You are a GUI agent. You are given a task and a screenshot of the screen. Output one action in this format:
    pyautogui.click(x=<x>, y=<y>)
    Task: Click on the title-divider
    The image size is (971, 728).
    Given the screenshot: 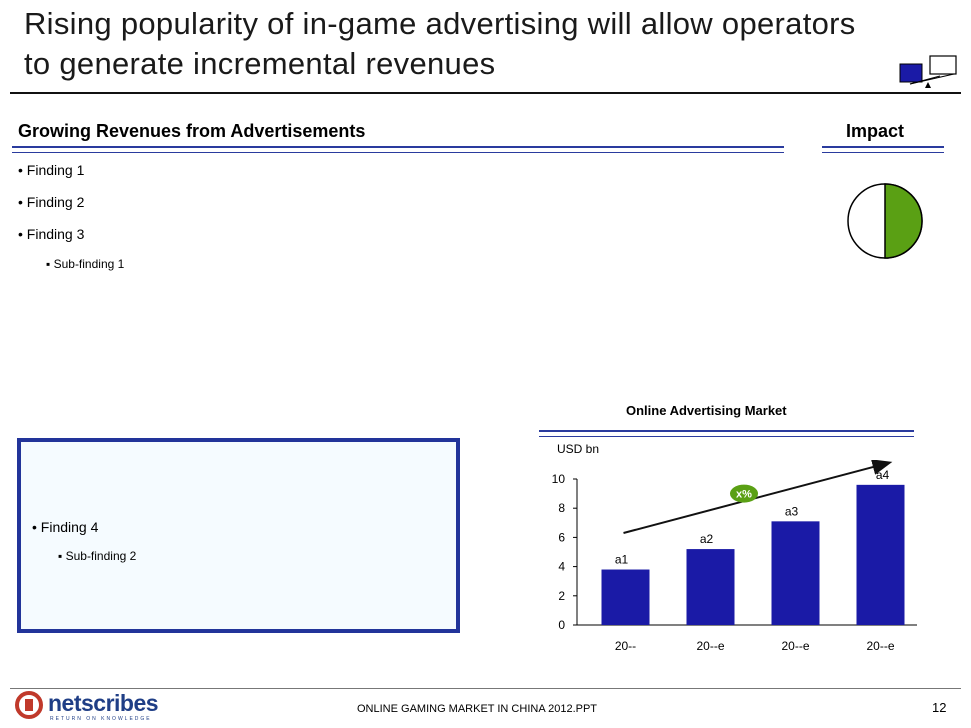 What is the action you would take?
    pyautogui.click(x=485, y=93)
    